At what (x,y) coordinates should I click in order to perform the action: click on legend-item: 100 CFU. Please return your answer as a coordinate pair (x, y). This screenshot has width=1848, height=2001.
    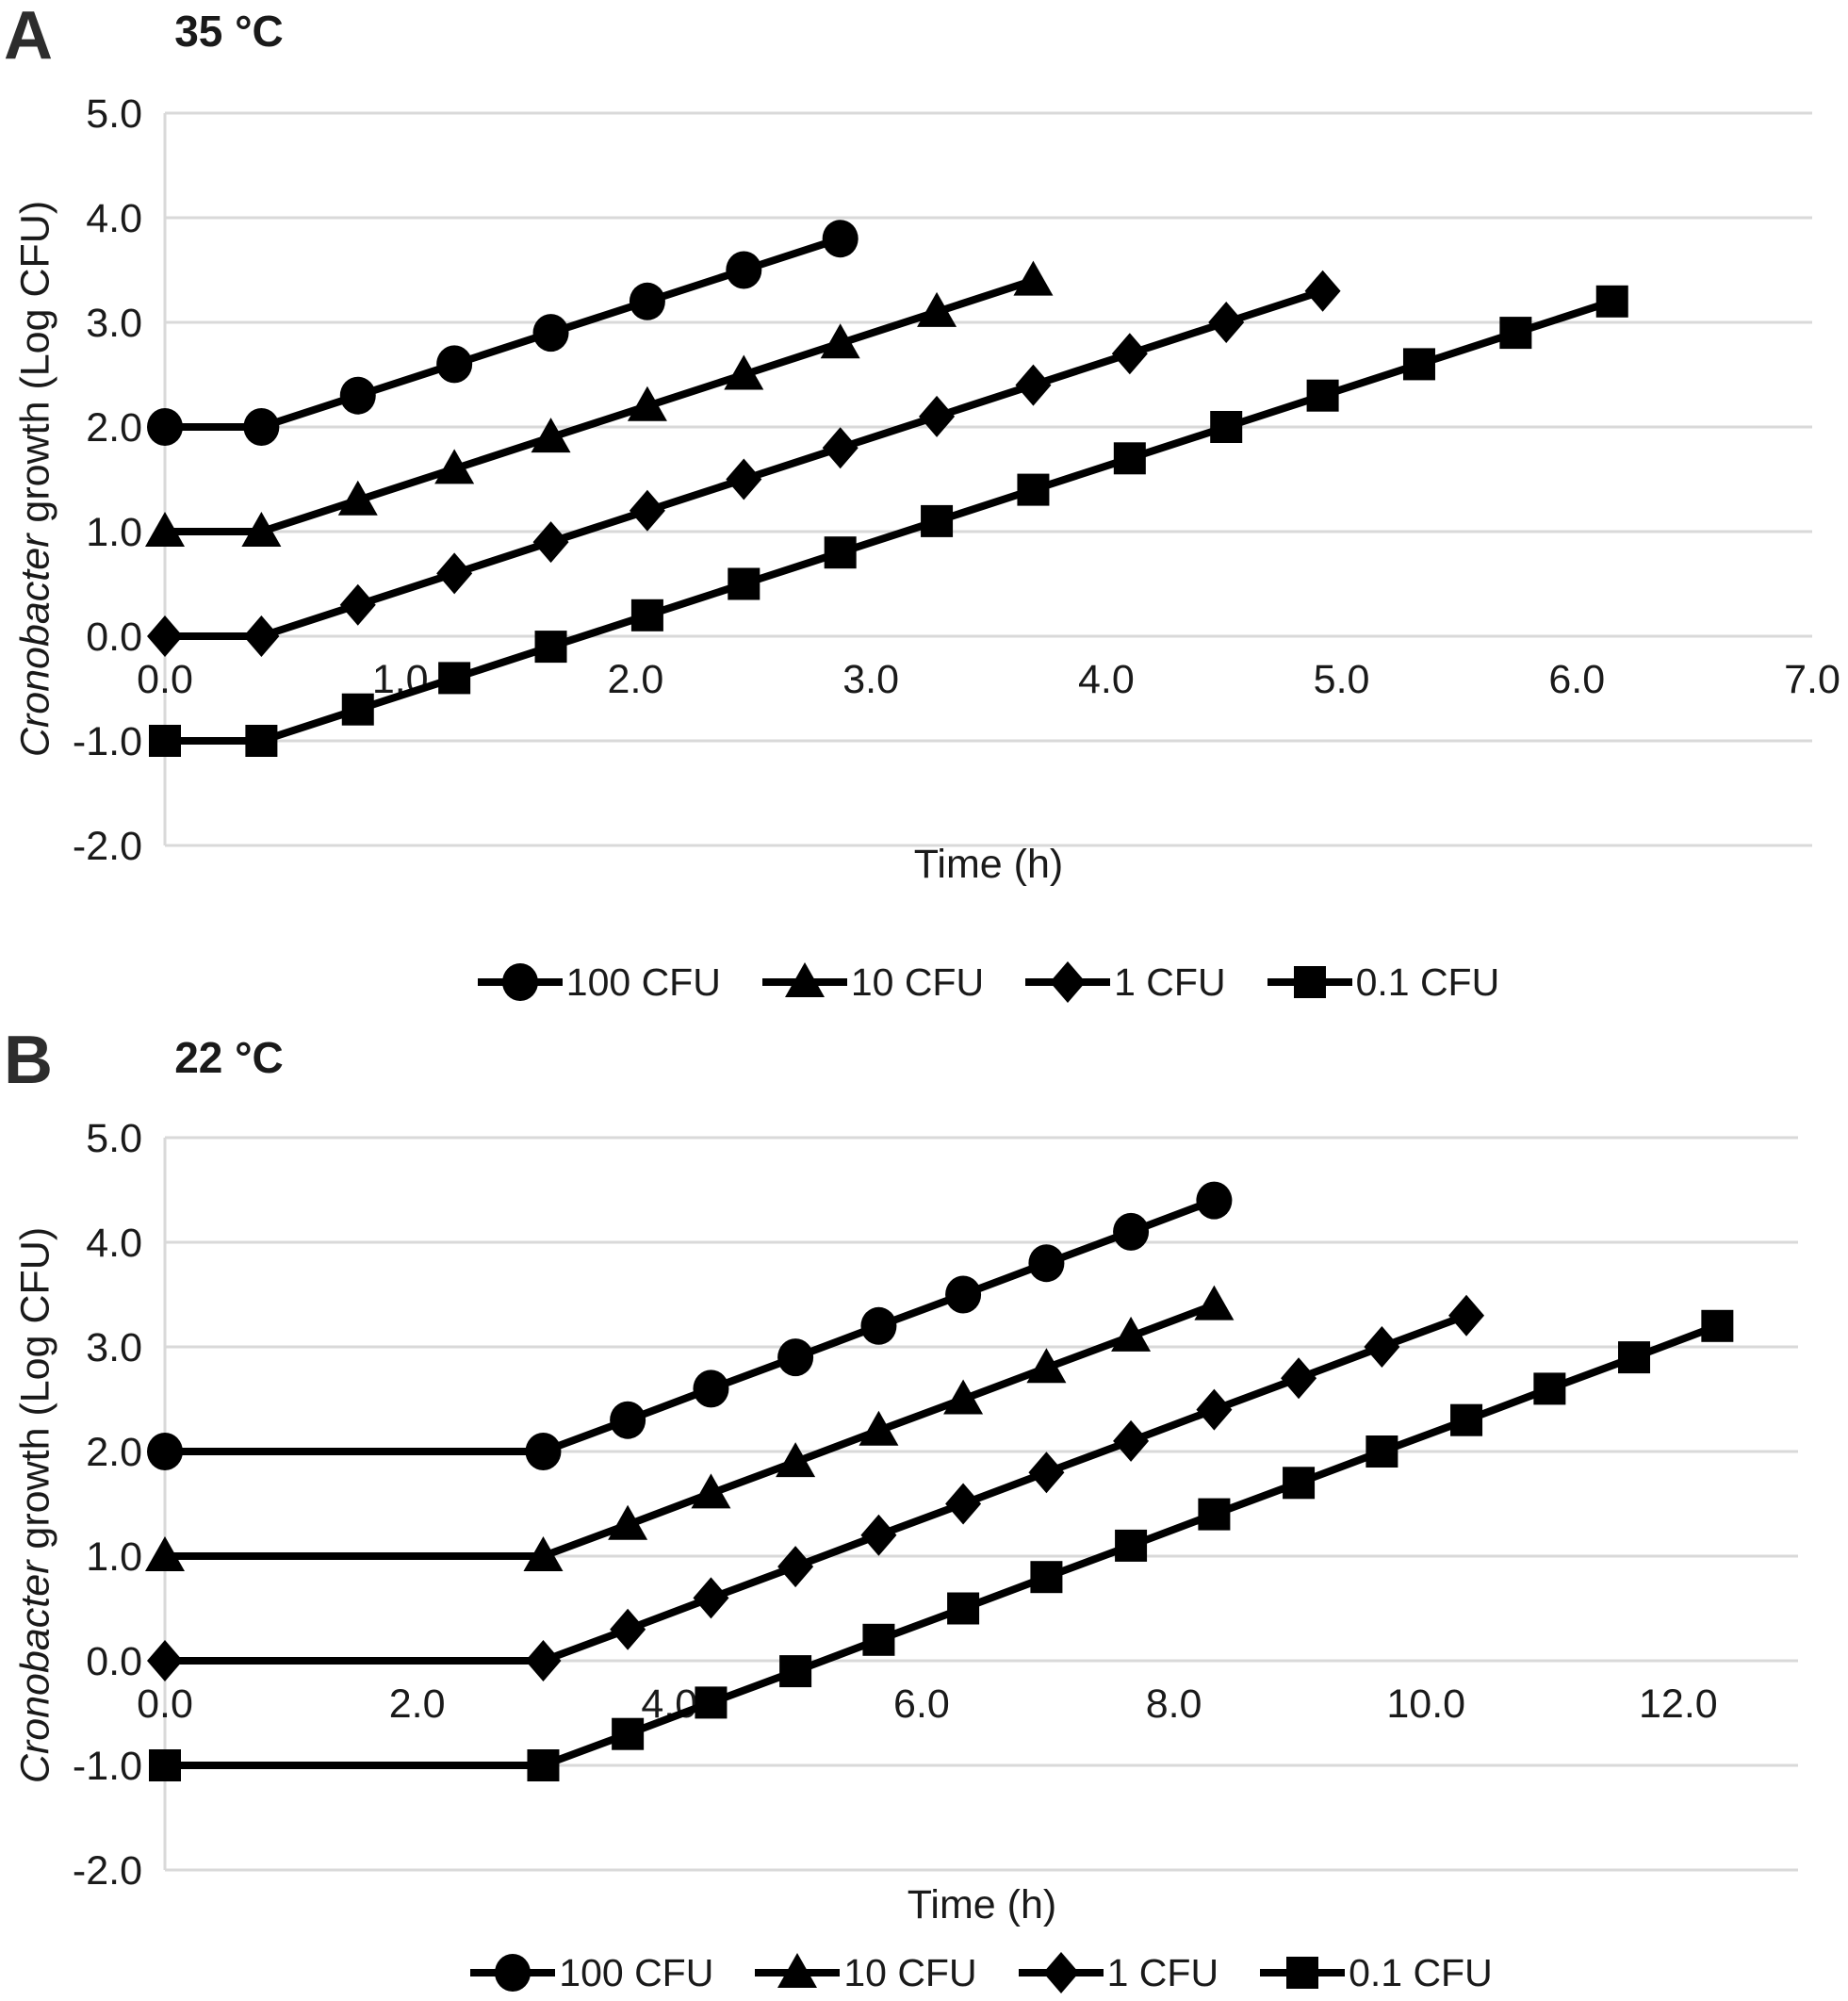
    Looking at the image, I should click on (591, 1973).